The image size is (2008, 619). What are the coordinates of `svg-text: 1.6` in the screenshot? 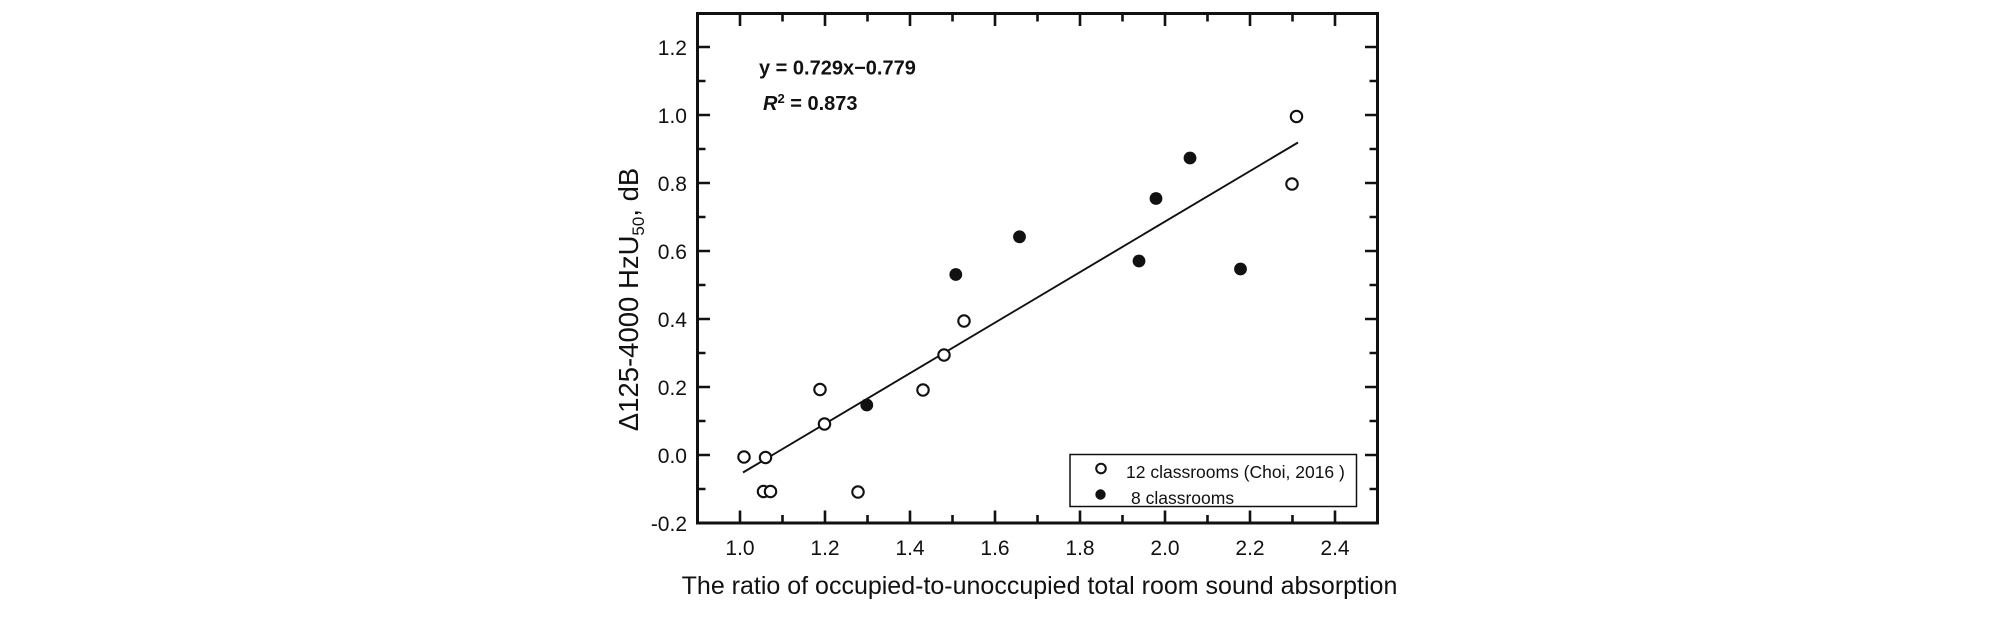 It's located at (994, 548).